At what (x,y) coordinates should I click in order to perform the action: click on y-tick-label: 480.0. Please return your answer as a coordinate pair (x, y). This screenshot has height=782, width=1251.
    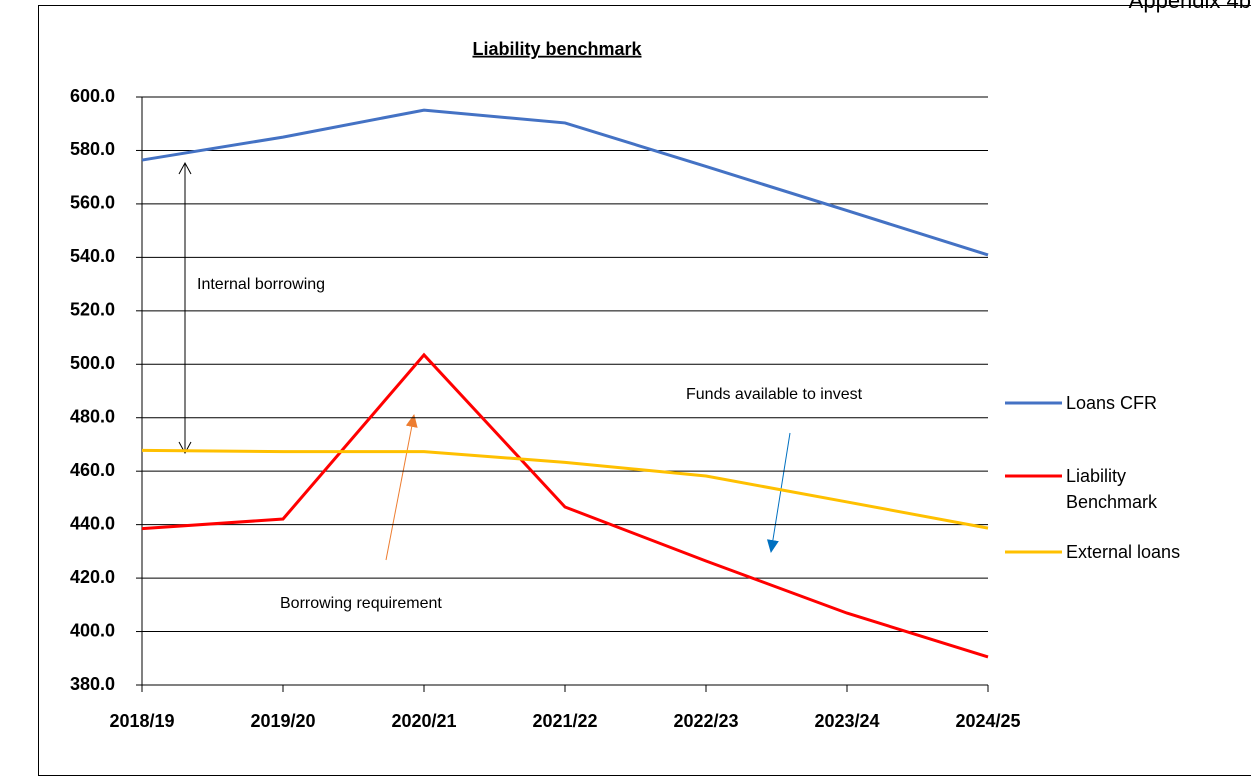
    Looking at the image, I should click on (92, 416).